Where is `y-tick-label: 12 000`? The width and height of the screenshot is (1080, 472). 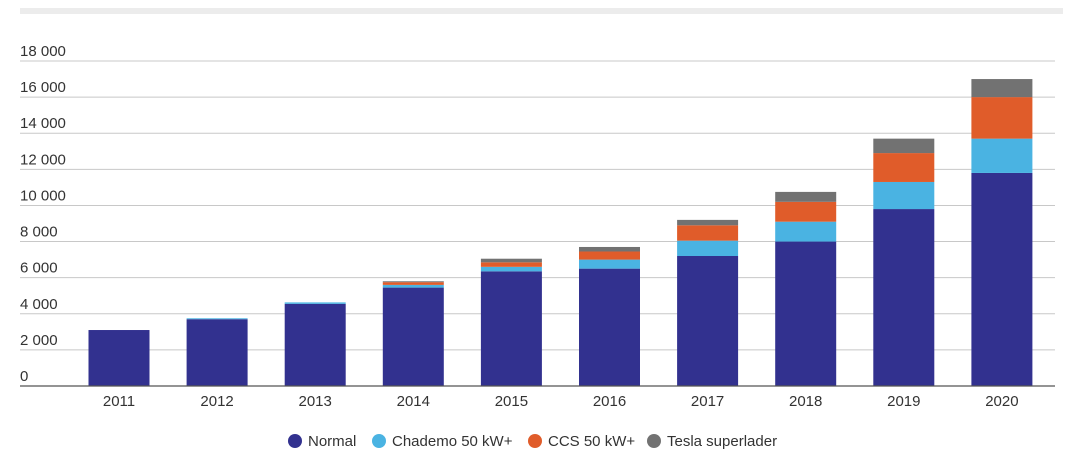
y-tick-label: 12 000 is located at coordinates (43, 159).